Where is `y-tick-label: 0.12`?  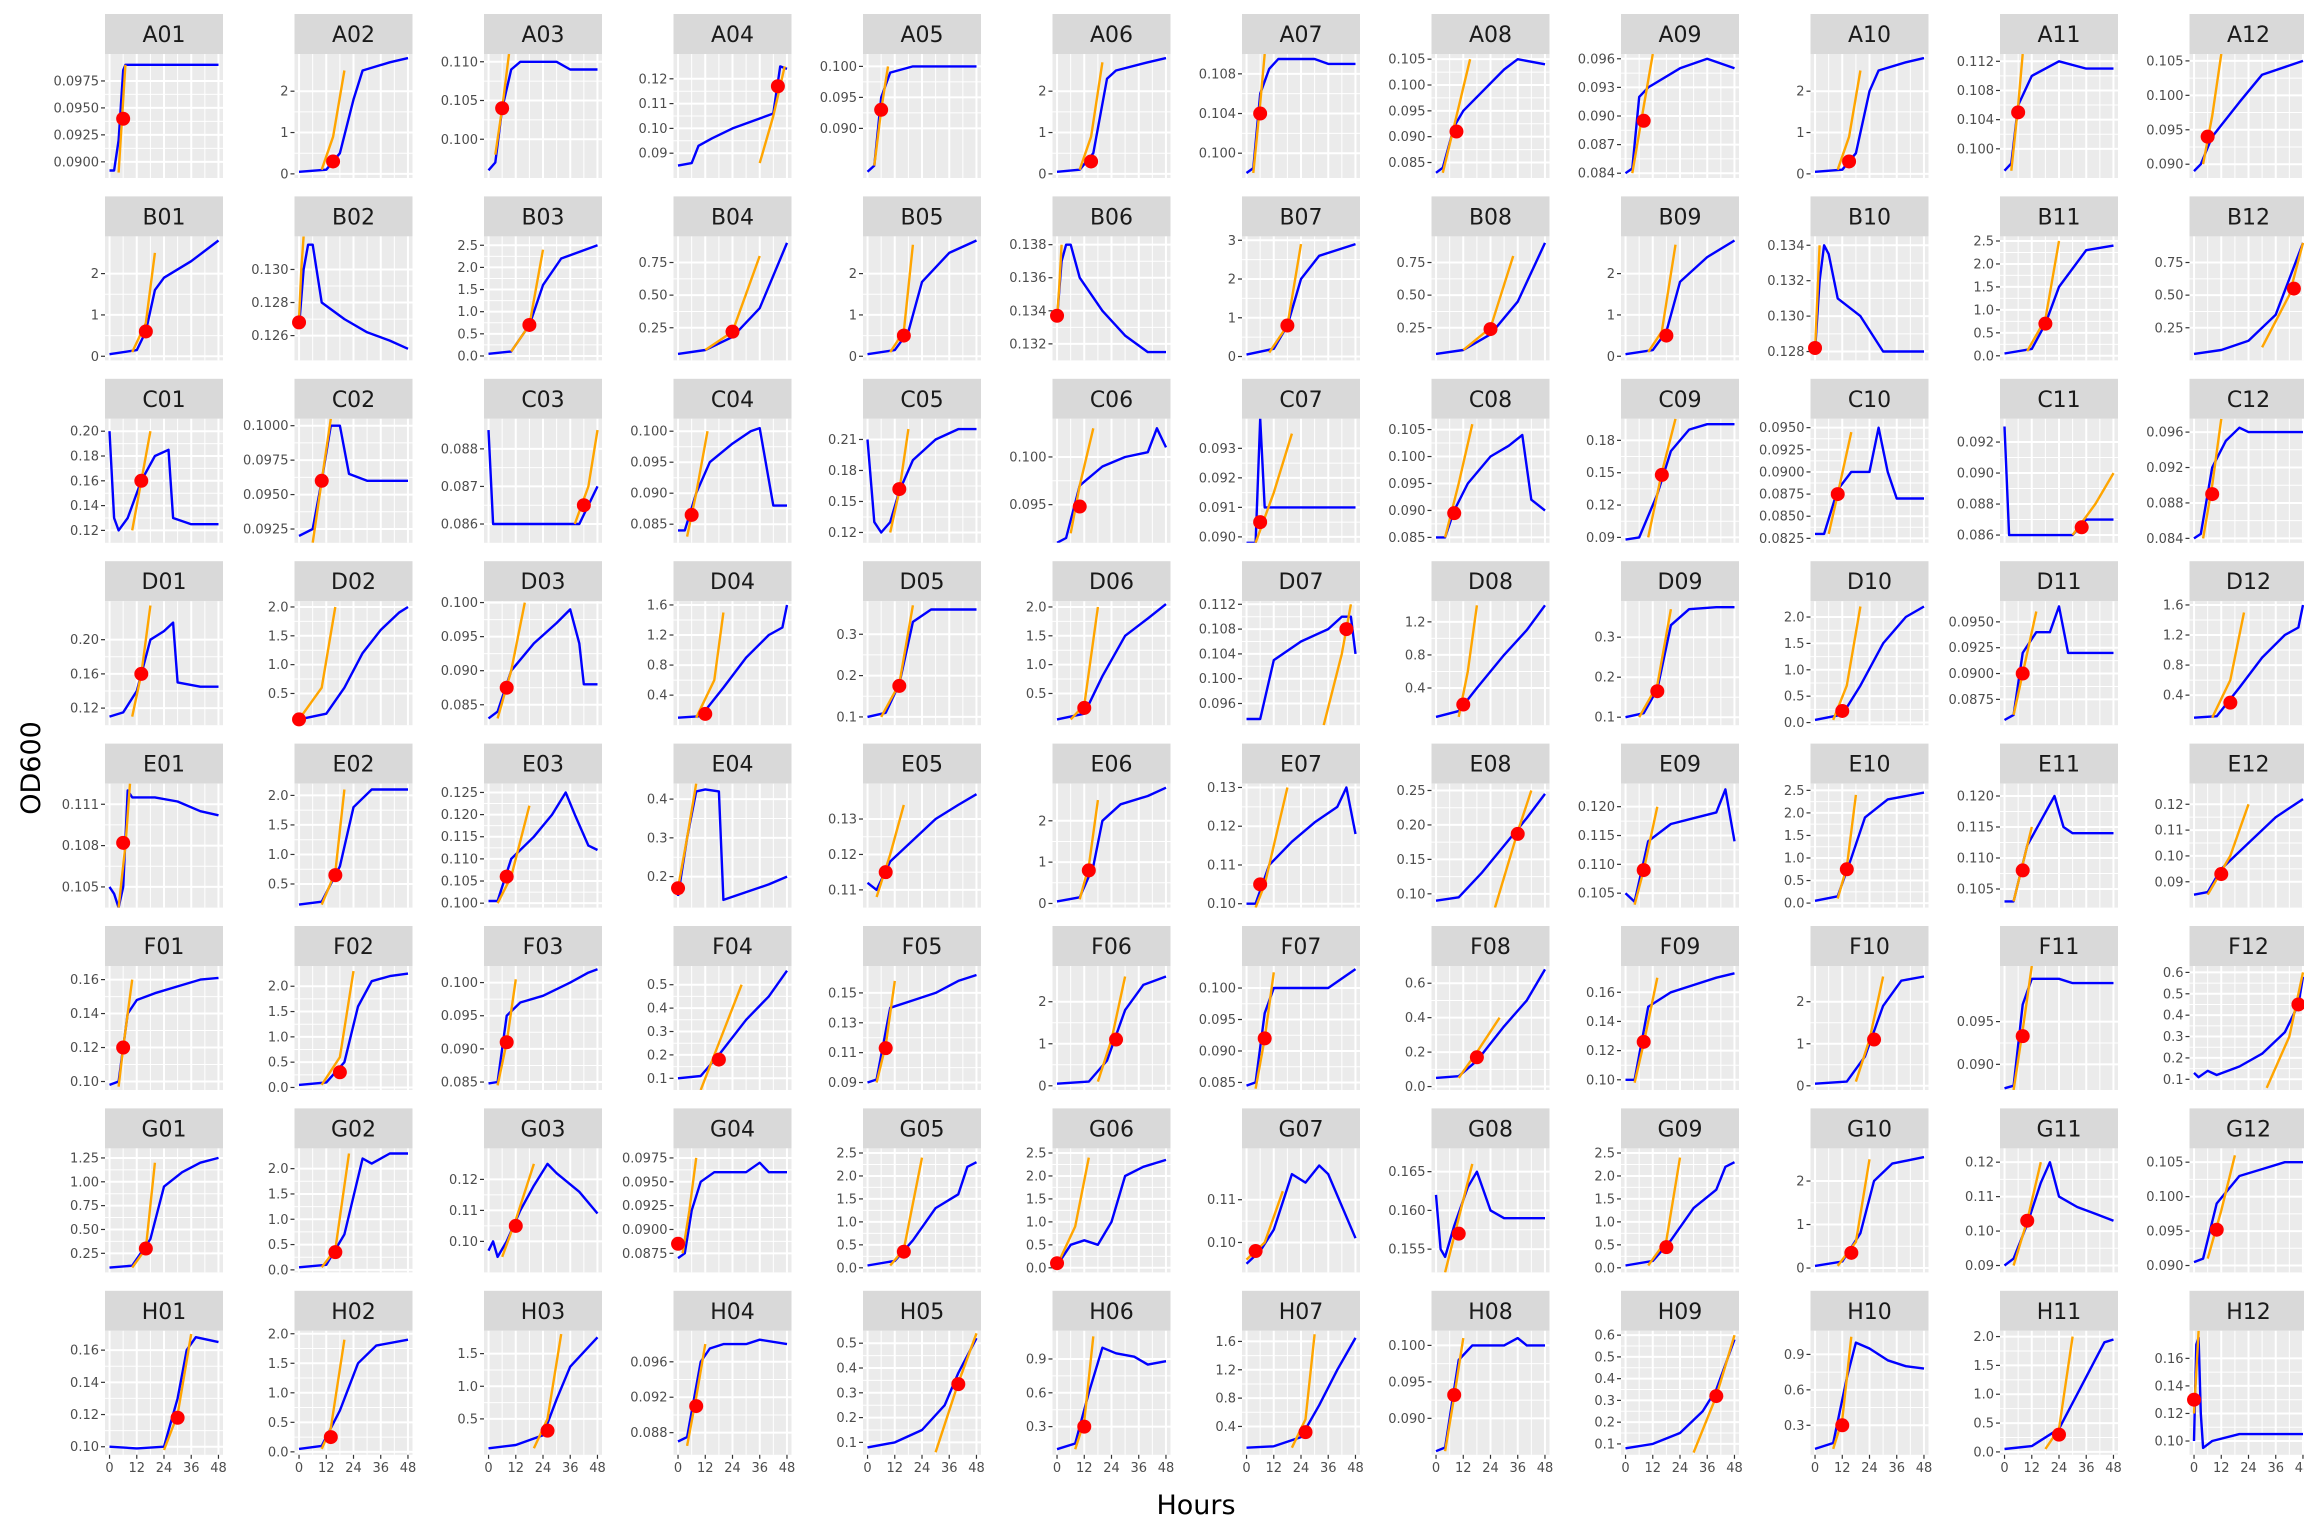 y-tick-label: 0.12 is located at coordinates (84, 1415).